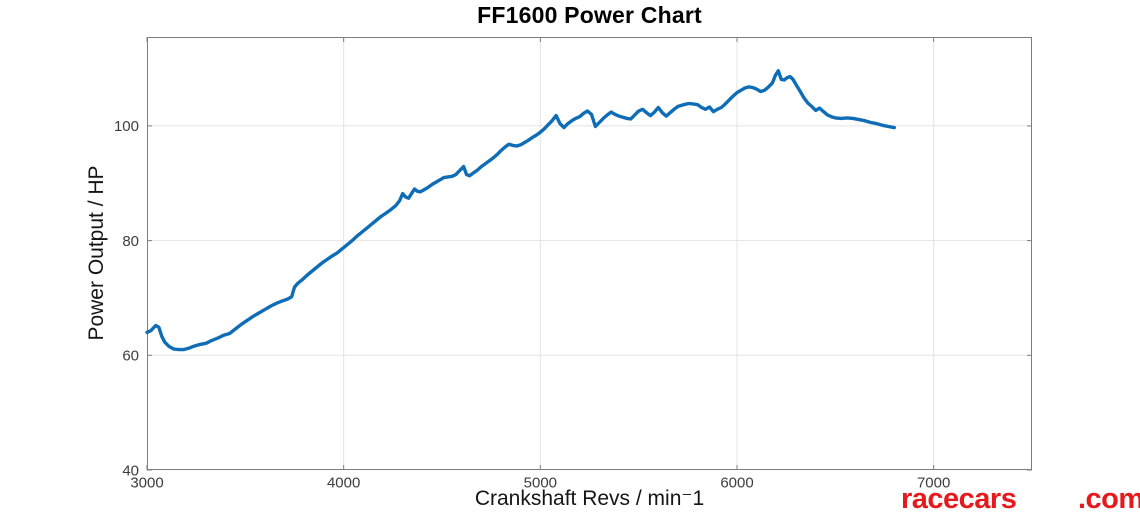 The height and width of the screenshot is (528, 1140). I want to click on y-tick-label: 80, so click(130, 241).